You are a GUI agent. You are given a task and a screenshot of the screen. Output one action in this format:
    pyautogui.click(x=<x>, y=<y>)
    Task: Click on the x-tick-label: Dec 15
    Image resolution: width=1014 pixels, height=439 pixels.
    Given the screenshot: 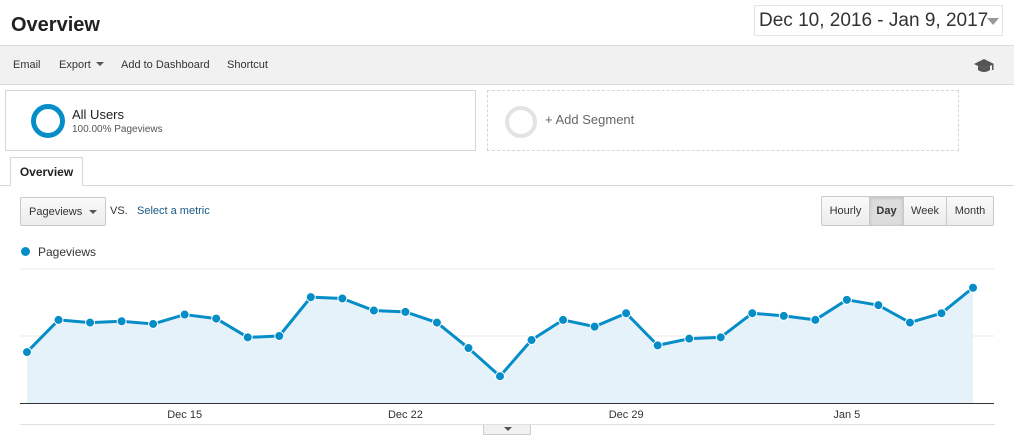 What is the action you would take?
    pyautogui.click(x=184, y=415)
    